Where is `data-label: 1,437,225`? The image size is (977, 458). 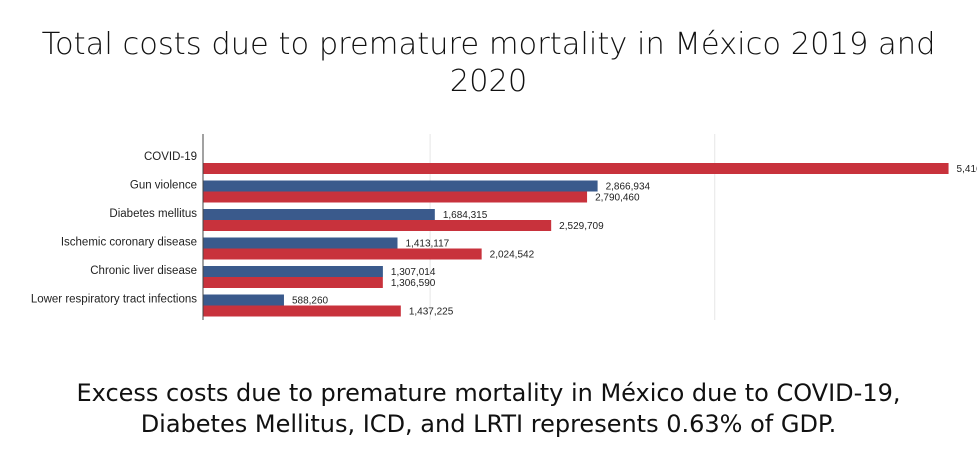
data-label: 1,437,225 is located at coordinates (431, 312).